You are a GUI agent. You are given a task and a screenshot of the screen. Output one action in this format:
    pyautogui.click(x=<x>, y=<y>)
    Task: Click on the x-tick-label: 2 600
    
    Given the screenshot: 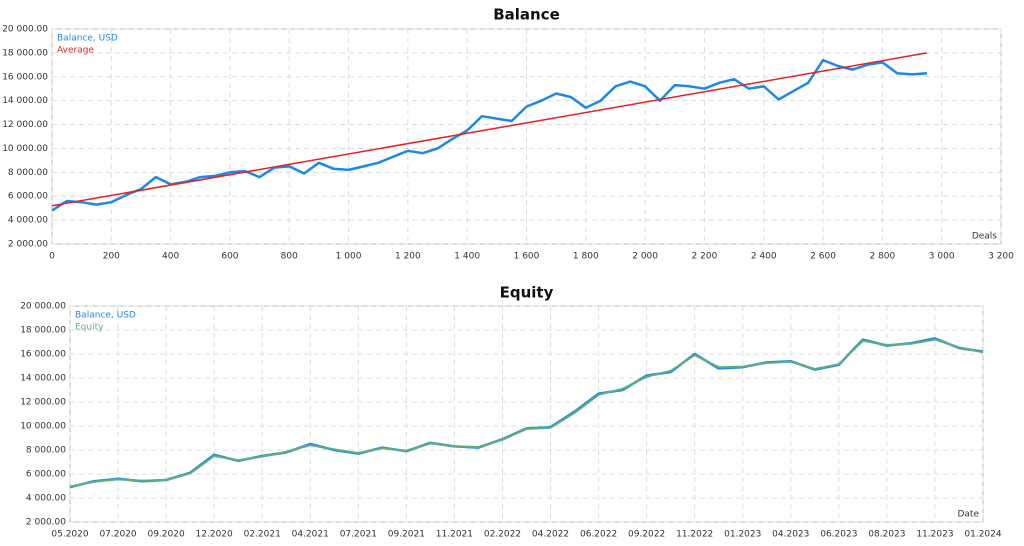 What is the action you would take?
    pyautogui.click(x=823, y=257)
    